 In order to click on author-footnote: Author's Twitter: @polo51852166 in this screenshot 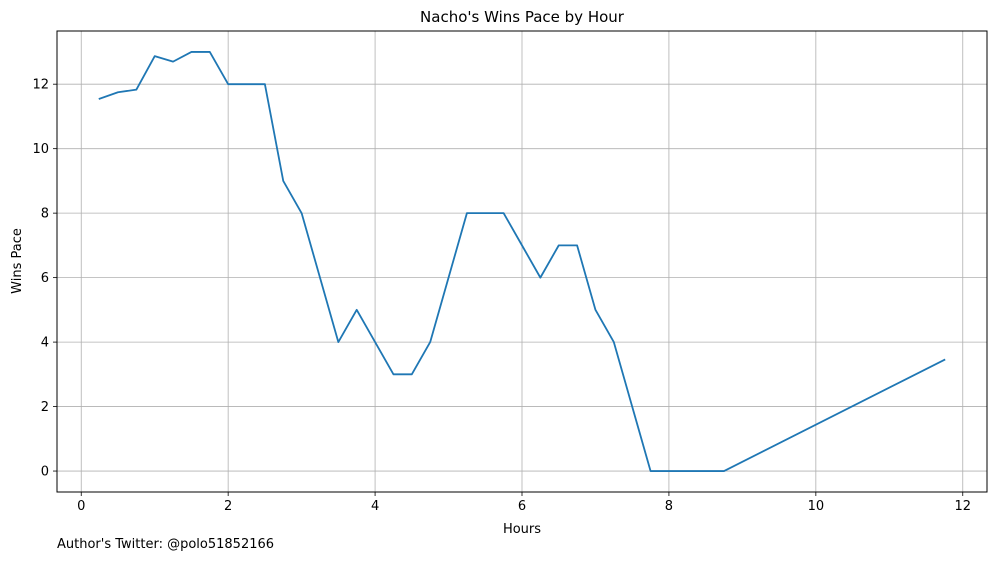, I will do `click(166, 544)`.